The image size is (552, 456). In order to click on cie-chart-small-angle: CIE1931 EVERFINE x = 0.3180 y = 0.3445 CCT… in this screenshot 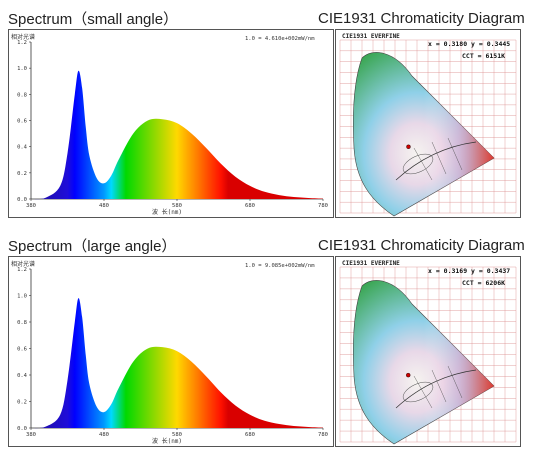, I will do `click(428, 125)`.